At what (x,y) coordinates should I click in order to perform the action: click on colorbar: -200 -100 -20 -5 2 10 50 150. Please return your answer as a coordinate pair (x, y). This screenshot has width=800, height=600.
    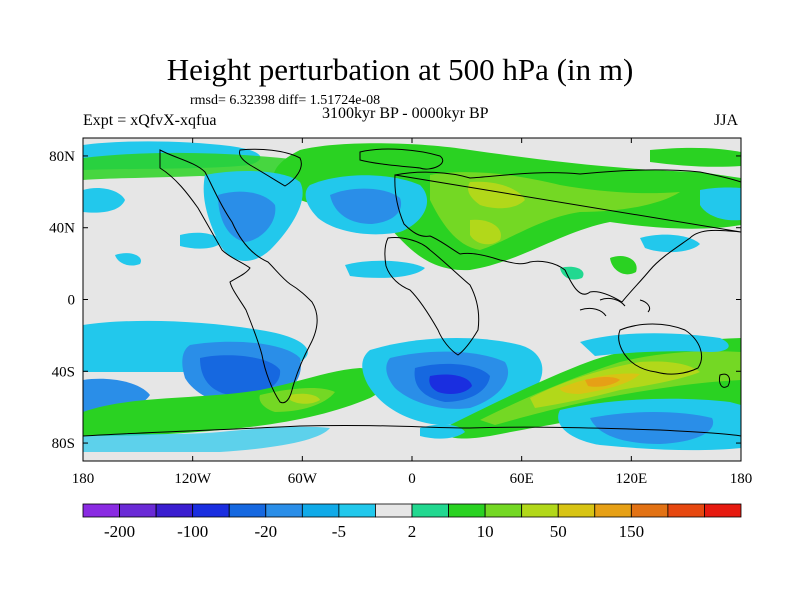
    Looking at the image, I should click on (412, 522).